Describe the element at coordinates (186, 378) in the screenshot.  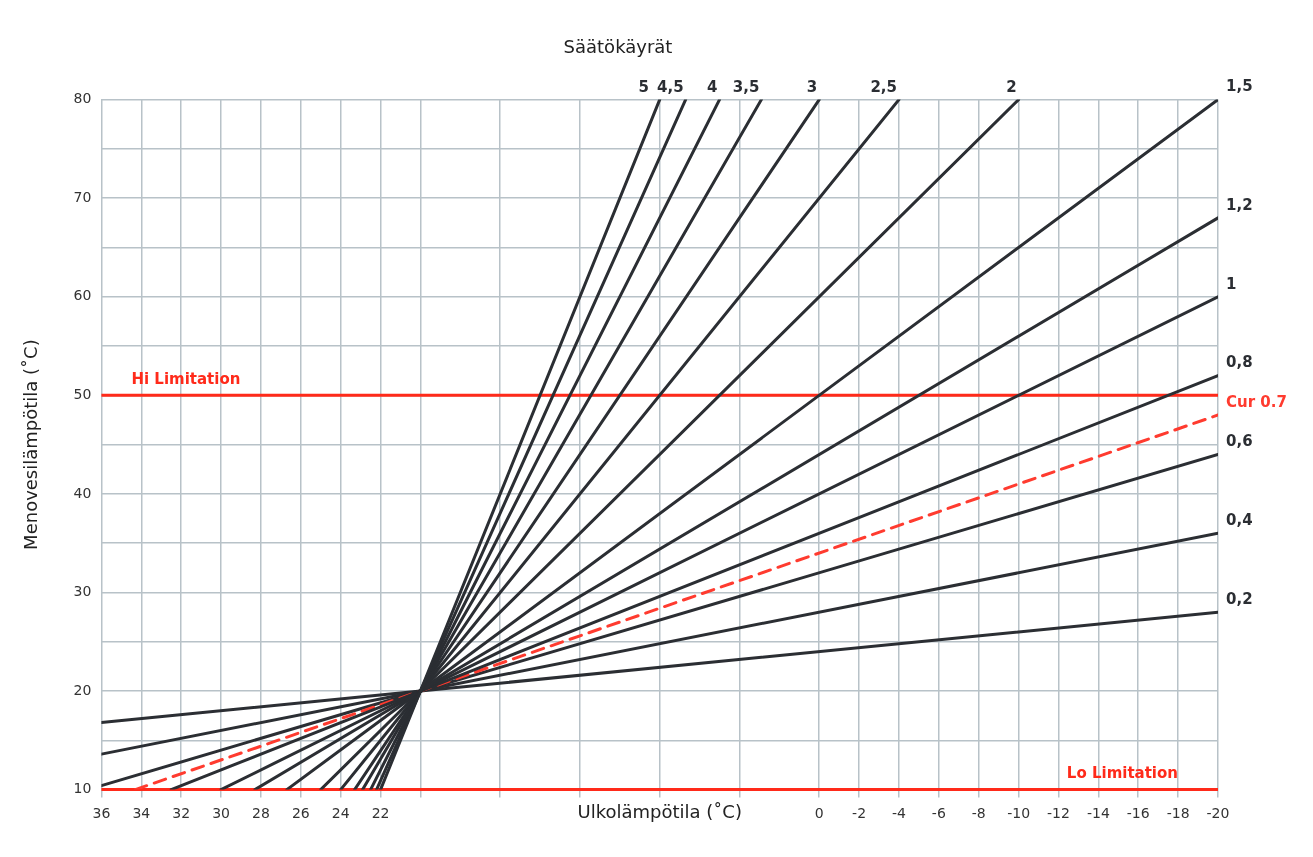
I see `ref-line-label: Hi Limitation` at that location.